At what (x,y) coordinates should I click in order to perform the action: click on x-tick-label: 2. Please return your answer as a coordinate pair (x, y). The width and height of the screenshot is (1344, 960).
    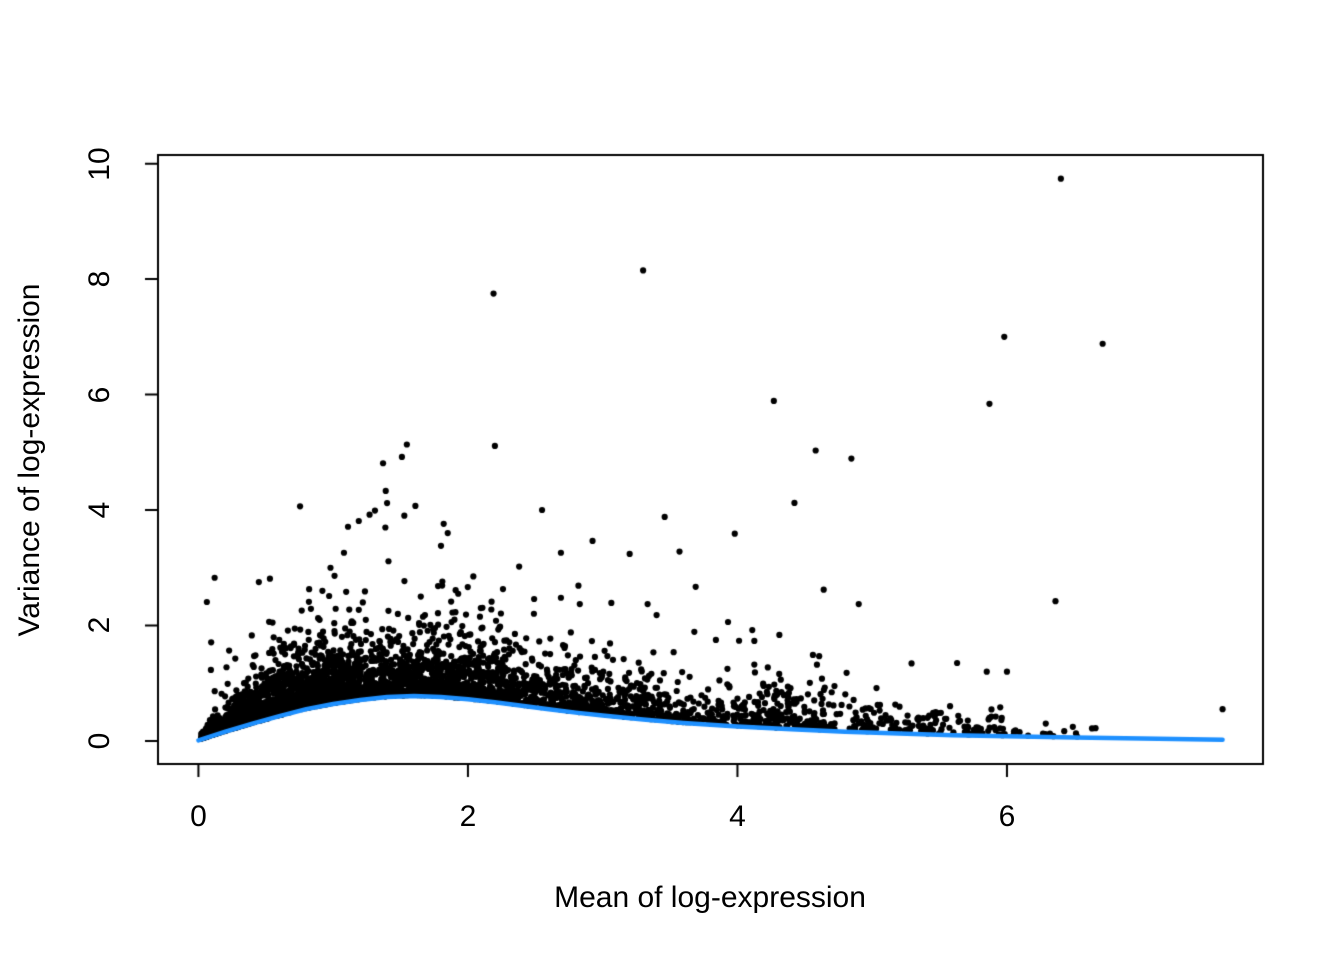
    Looking at the image, I should click on (468, 816).